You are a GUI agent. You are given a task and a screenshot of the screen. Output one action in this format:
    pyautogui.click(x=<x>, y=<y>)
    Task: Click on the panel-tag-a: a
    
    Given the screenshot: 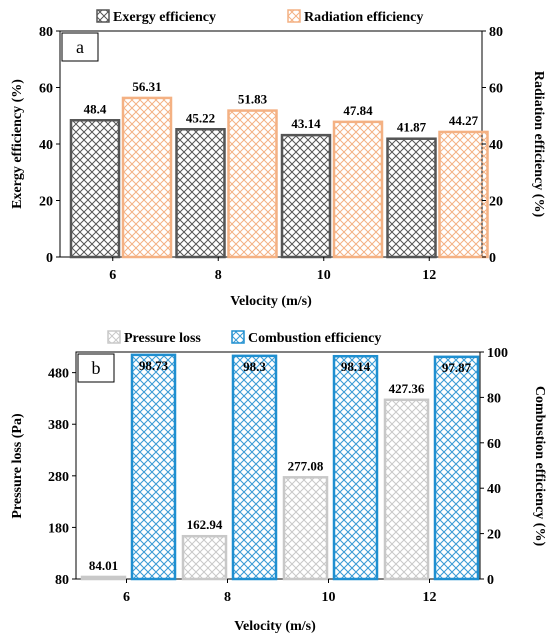 What is the action you would take?
    pyautogui.click(x=80, y=47)
    